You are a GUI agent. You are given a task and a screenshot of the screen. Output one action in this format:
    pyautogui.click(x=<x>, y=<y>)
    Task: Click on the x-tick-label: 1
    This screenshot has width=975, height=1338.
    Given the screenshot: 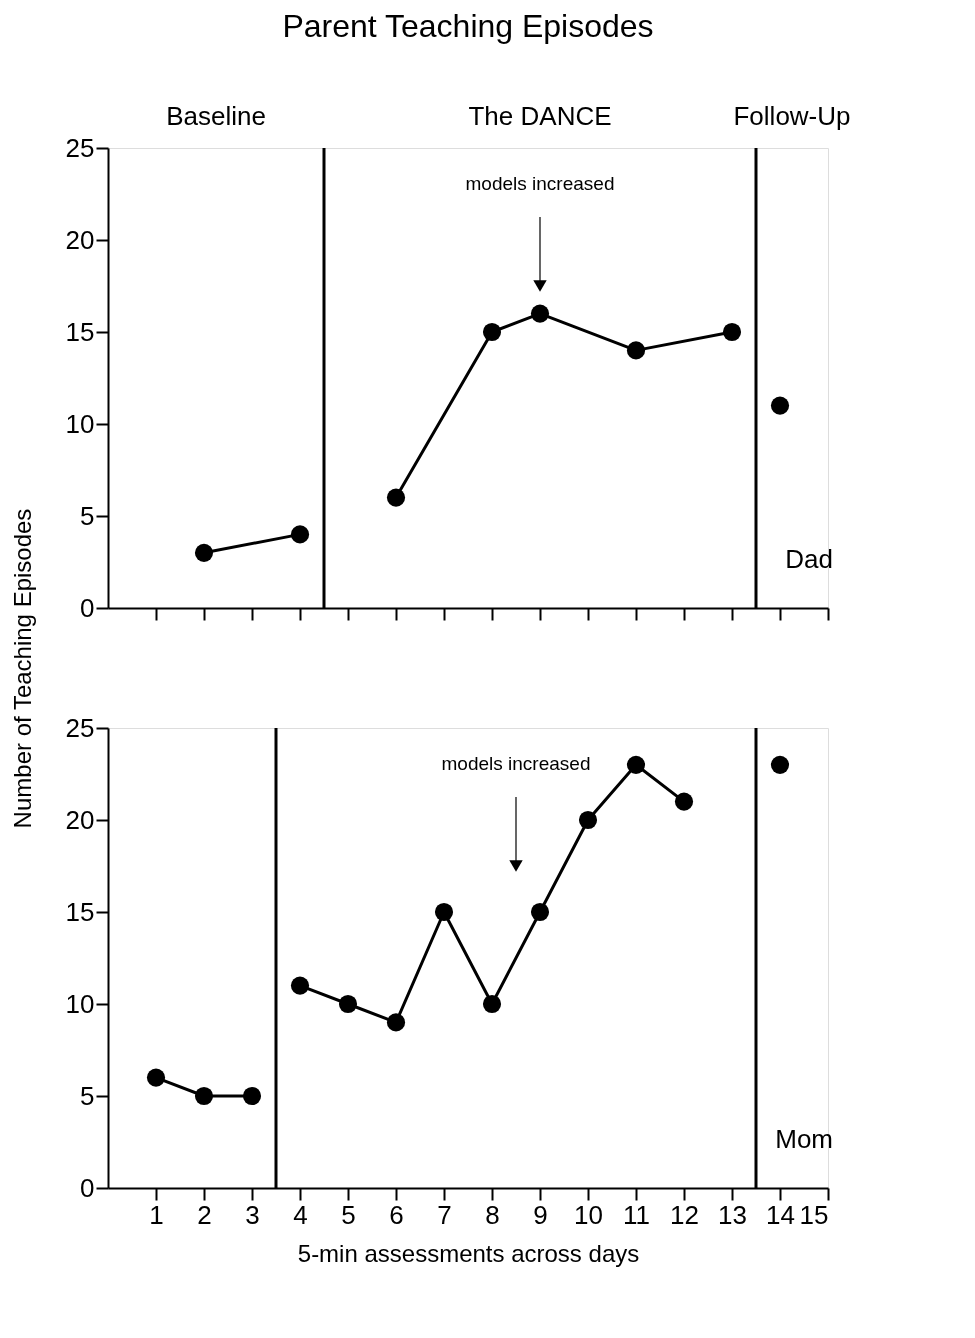 What is the action you would take?
    pyautogui.click(x=156, y=1214)
    